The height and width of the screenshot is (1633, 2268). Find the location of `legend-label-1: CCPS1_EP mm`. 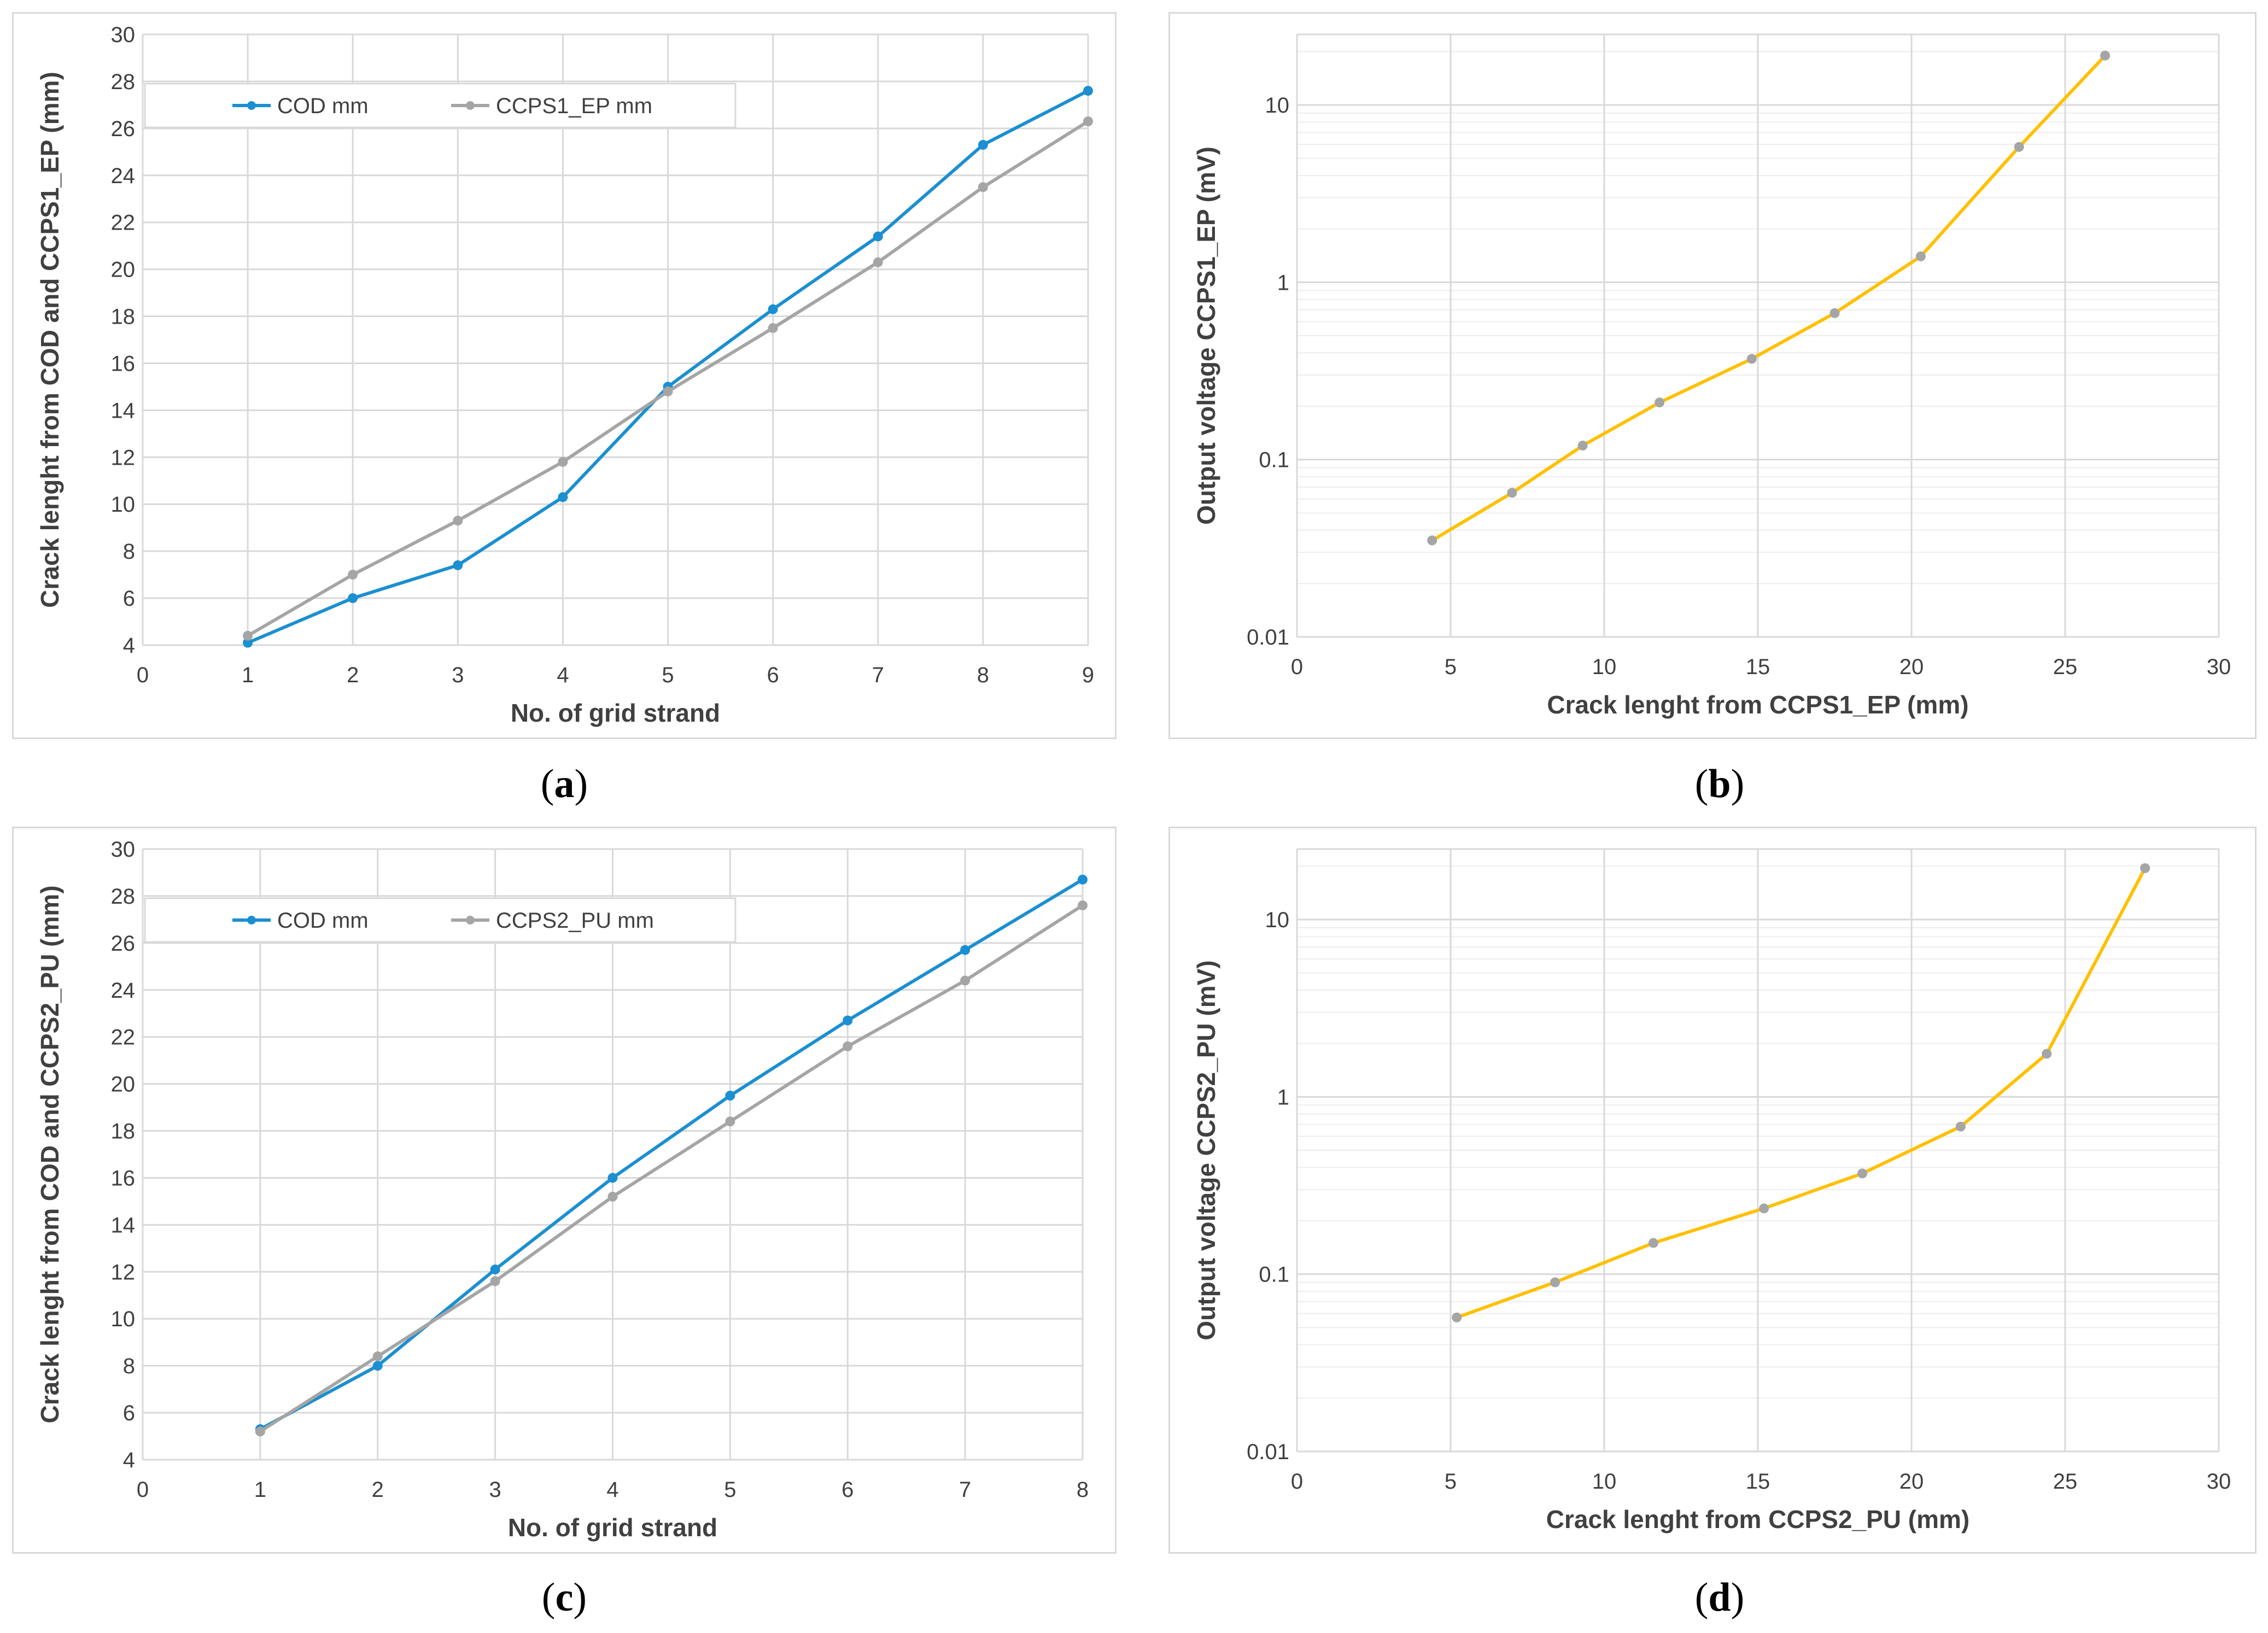

legend-label-1: CCPS1_EP mm is located at coordinates (574, 106).